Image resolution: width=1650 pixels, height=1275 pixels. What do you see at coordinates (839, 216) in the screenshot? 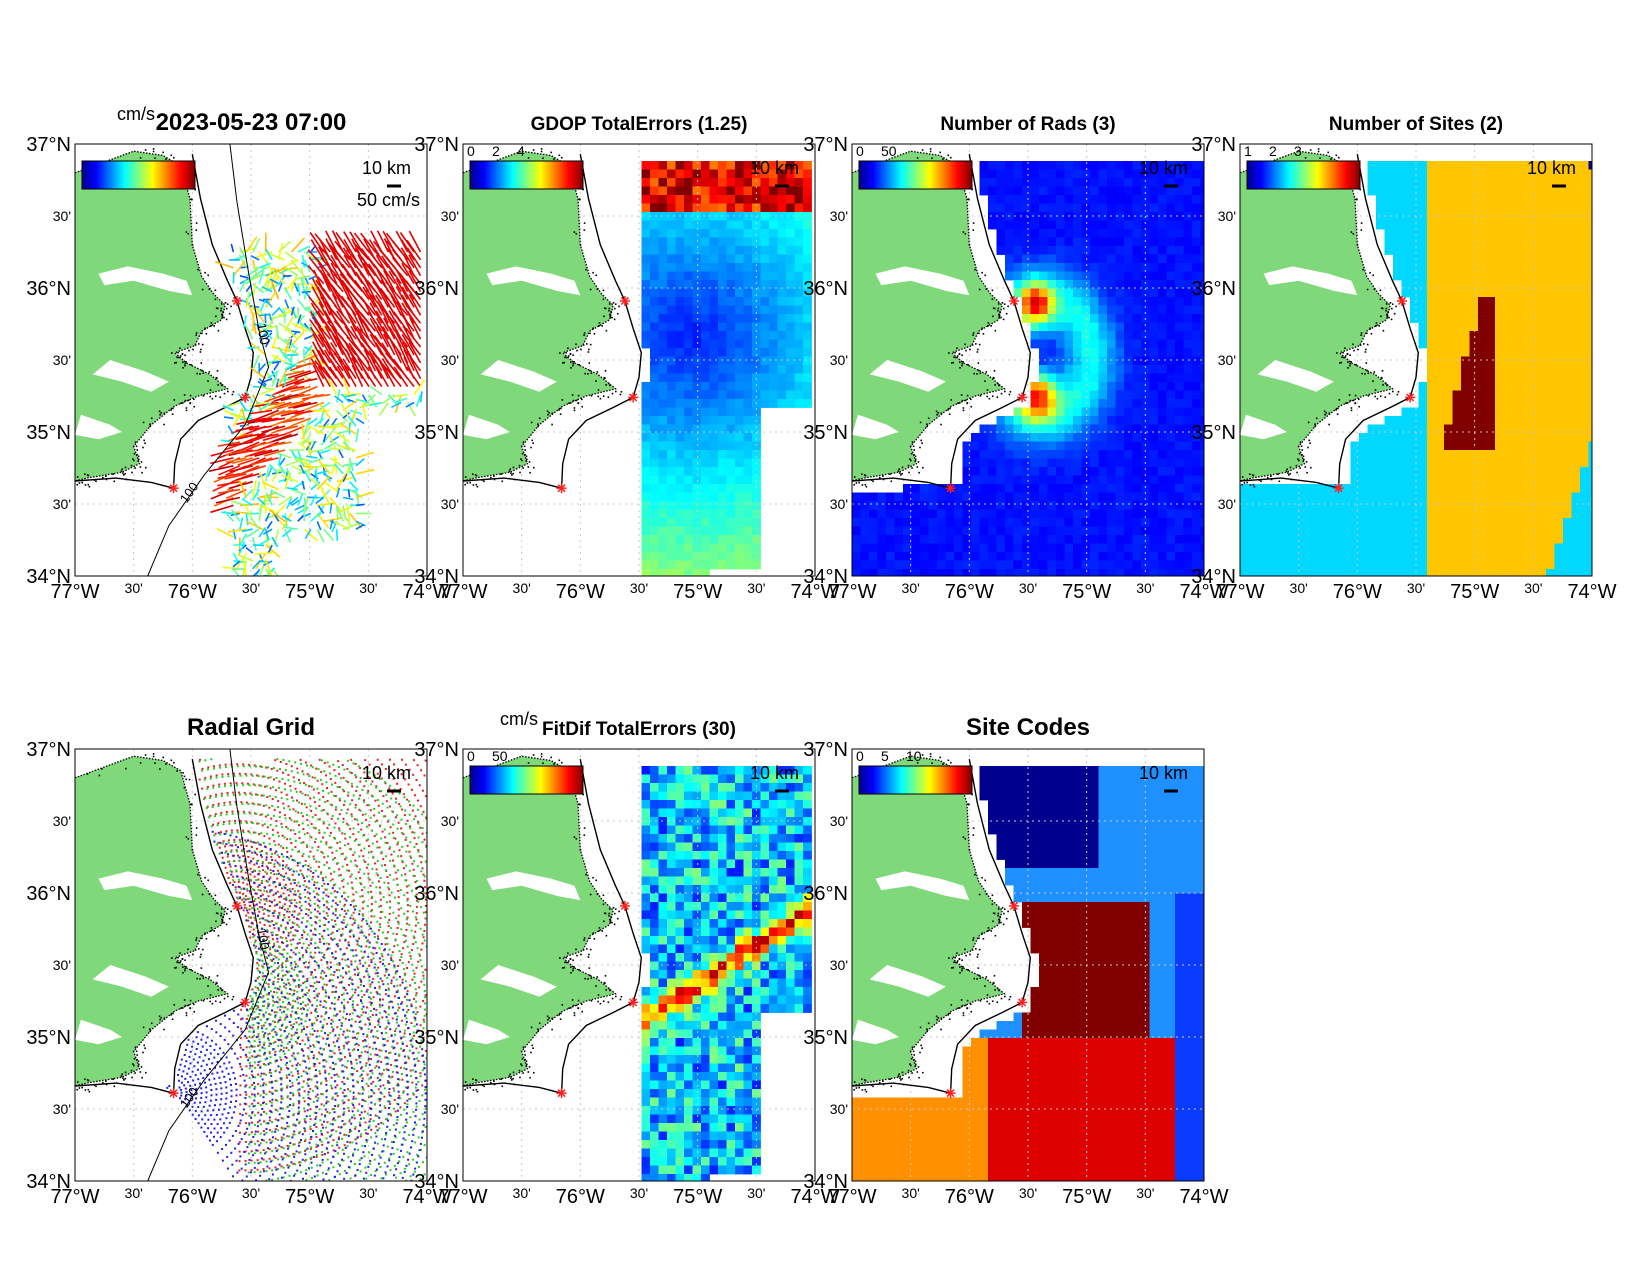
I see `lat-tick-label: 30'` at bounding box center [839, 216].